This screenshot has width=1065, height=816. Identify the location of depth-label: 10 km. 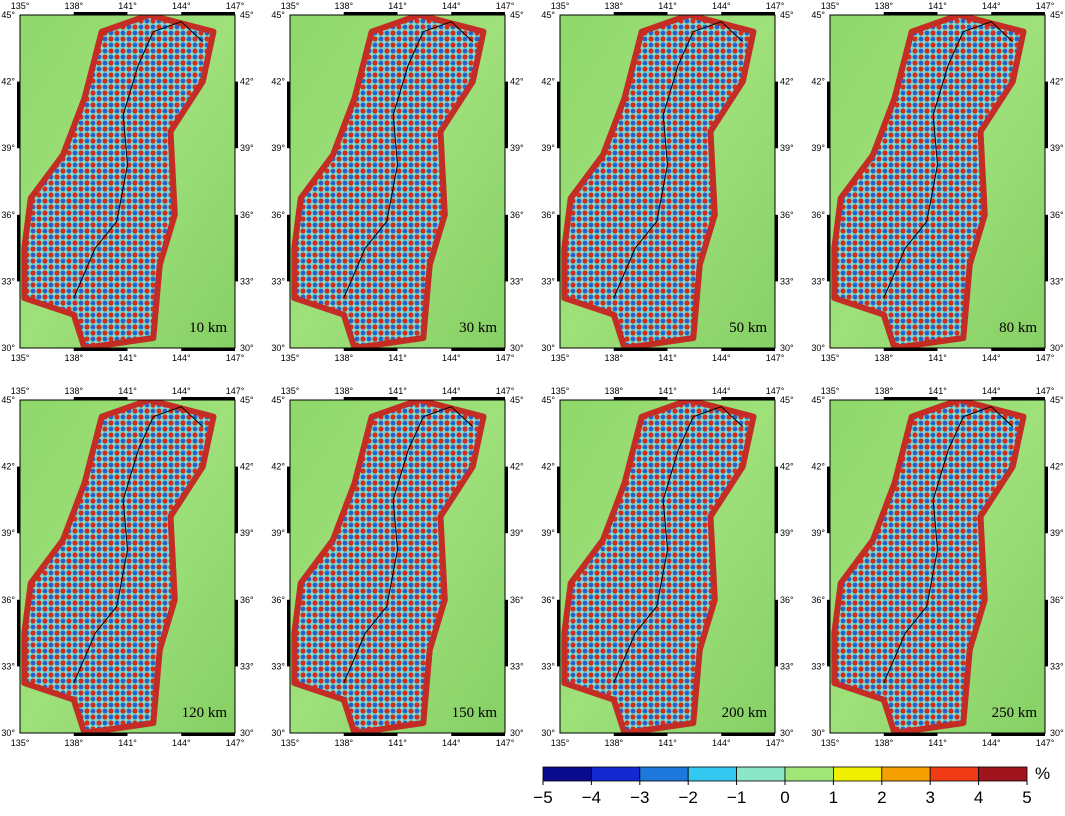
(208, 328).